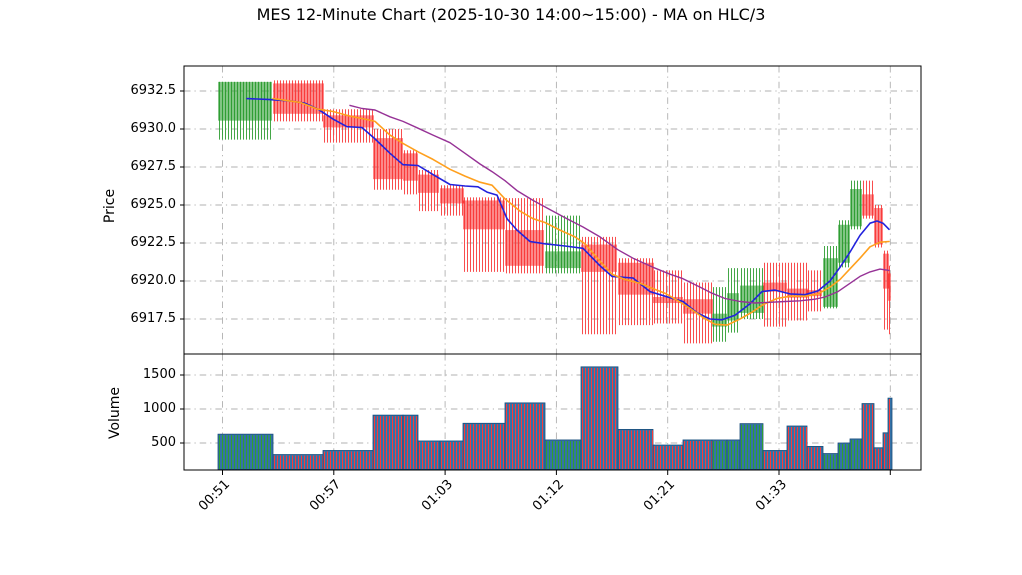 The image size is (1022, 575). I want to click on price-tick-label: 6922.5, so click(153, 242).